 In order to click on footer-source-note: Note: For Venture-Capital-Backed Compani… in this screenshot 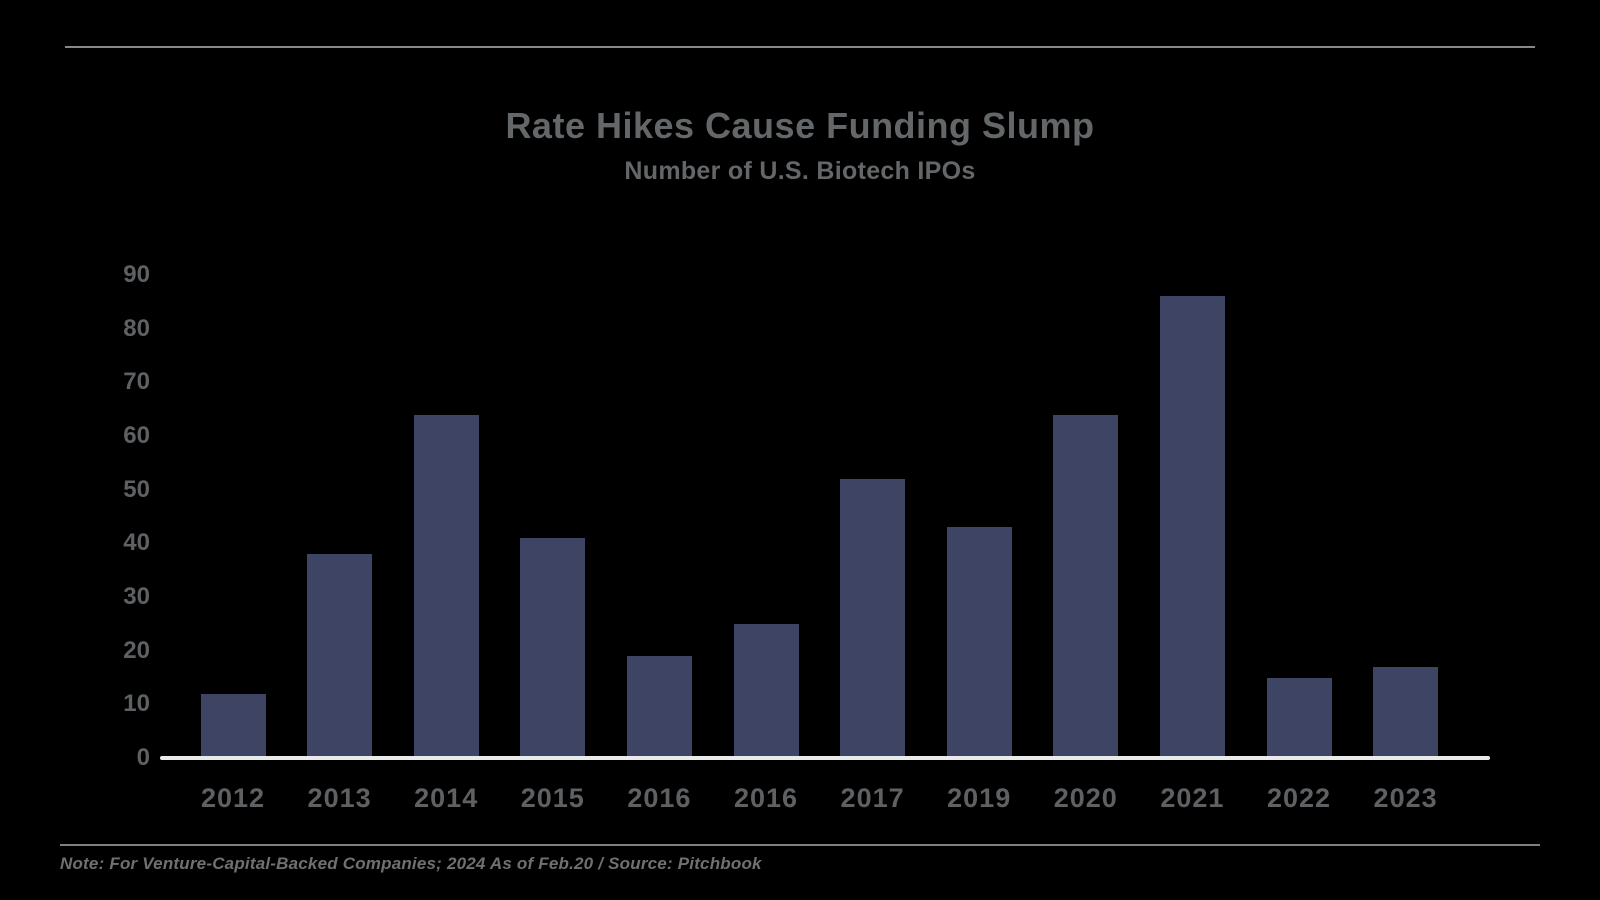, I will do `click(411, 863)`.